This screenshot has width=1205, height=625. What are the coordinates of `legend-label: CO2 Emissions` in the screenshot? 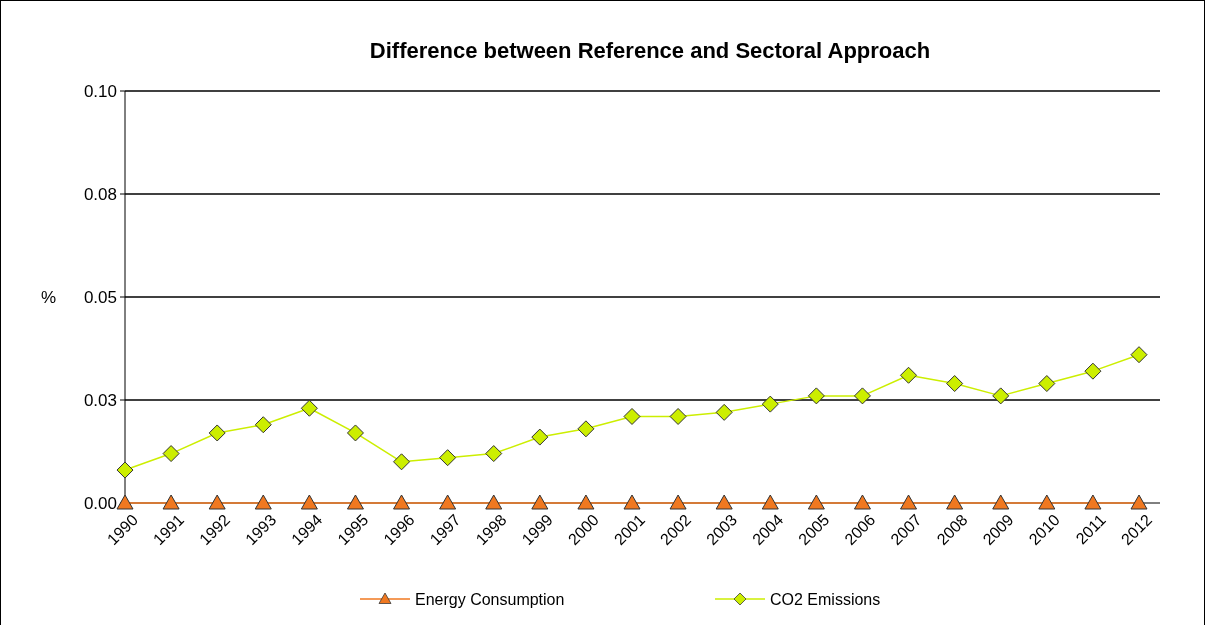 It's located at (825, 599).